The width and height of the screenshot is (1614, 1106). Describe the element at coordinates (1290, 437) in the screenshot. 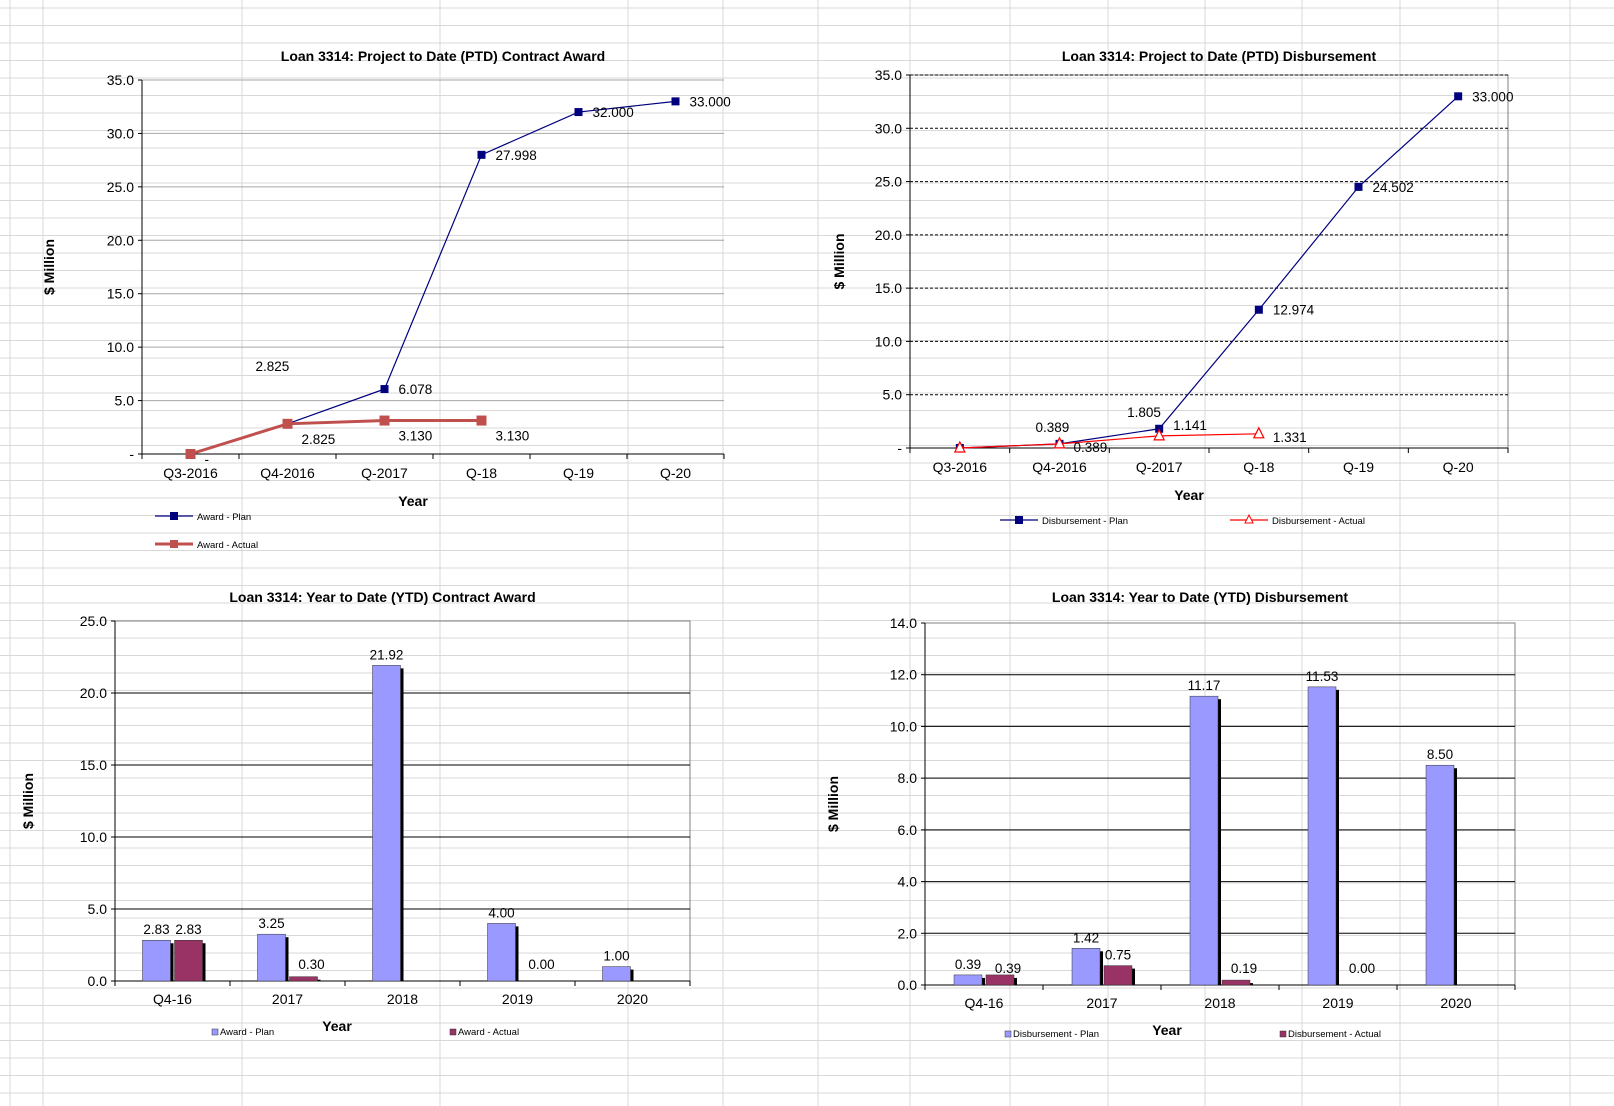

I see `data-label: 1.331` at that location.